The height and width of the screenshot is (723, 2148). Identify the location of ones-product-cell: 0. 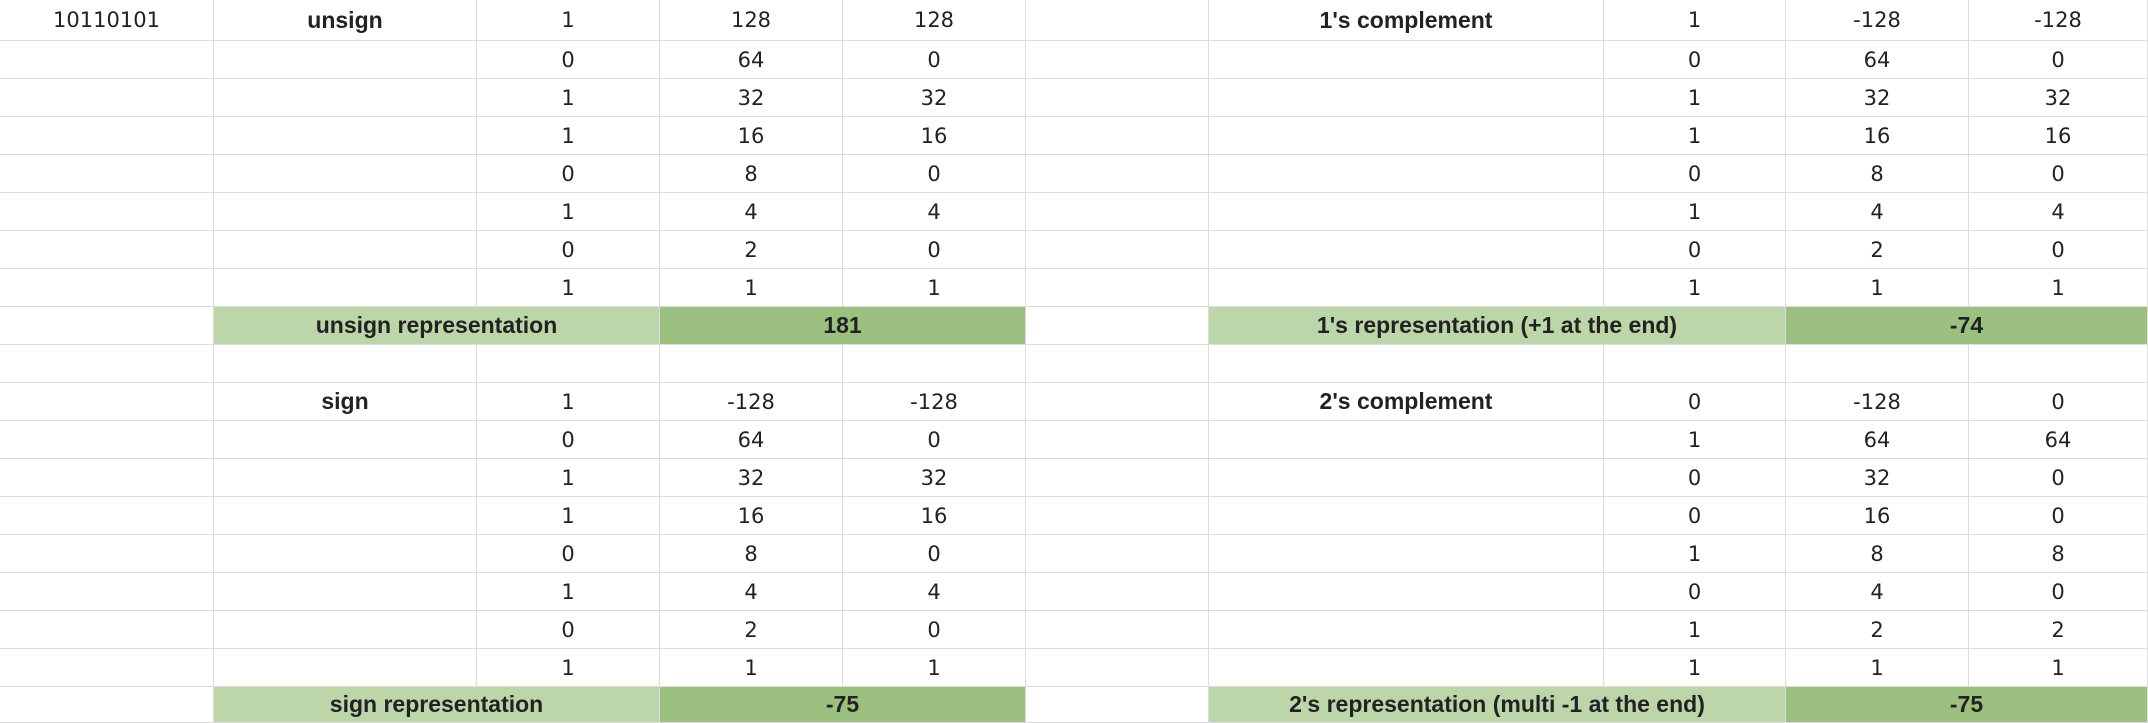
(2058, 60).